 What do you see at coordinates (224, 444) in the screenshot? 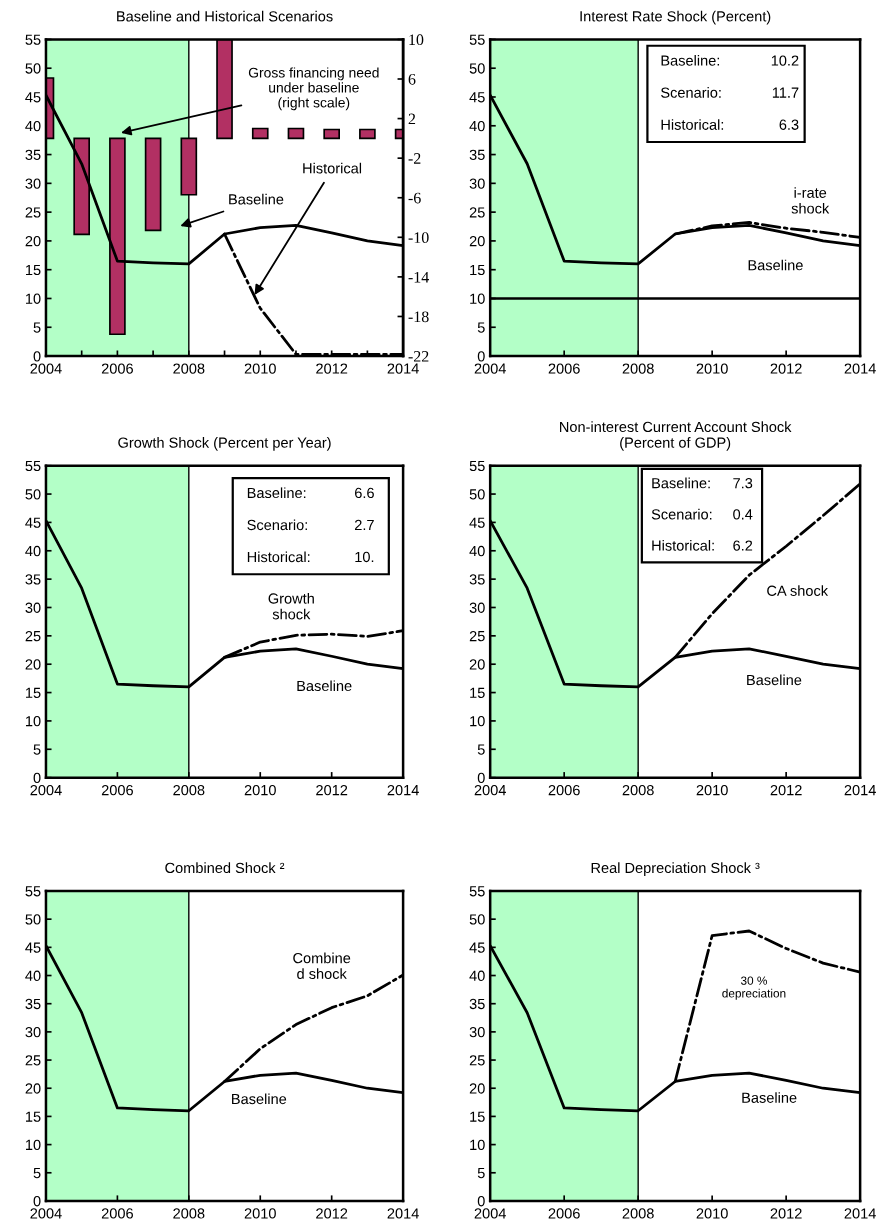
I see `chart-title: Growth Shock (Percent per Year)` at bounding box center [224, 444].